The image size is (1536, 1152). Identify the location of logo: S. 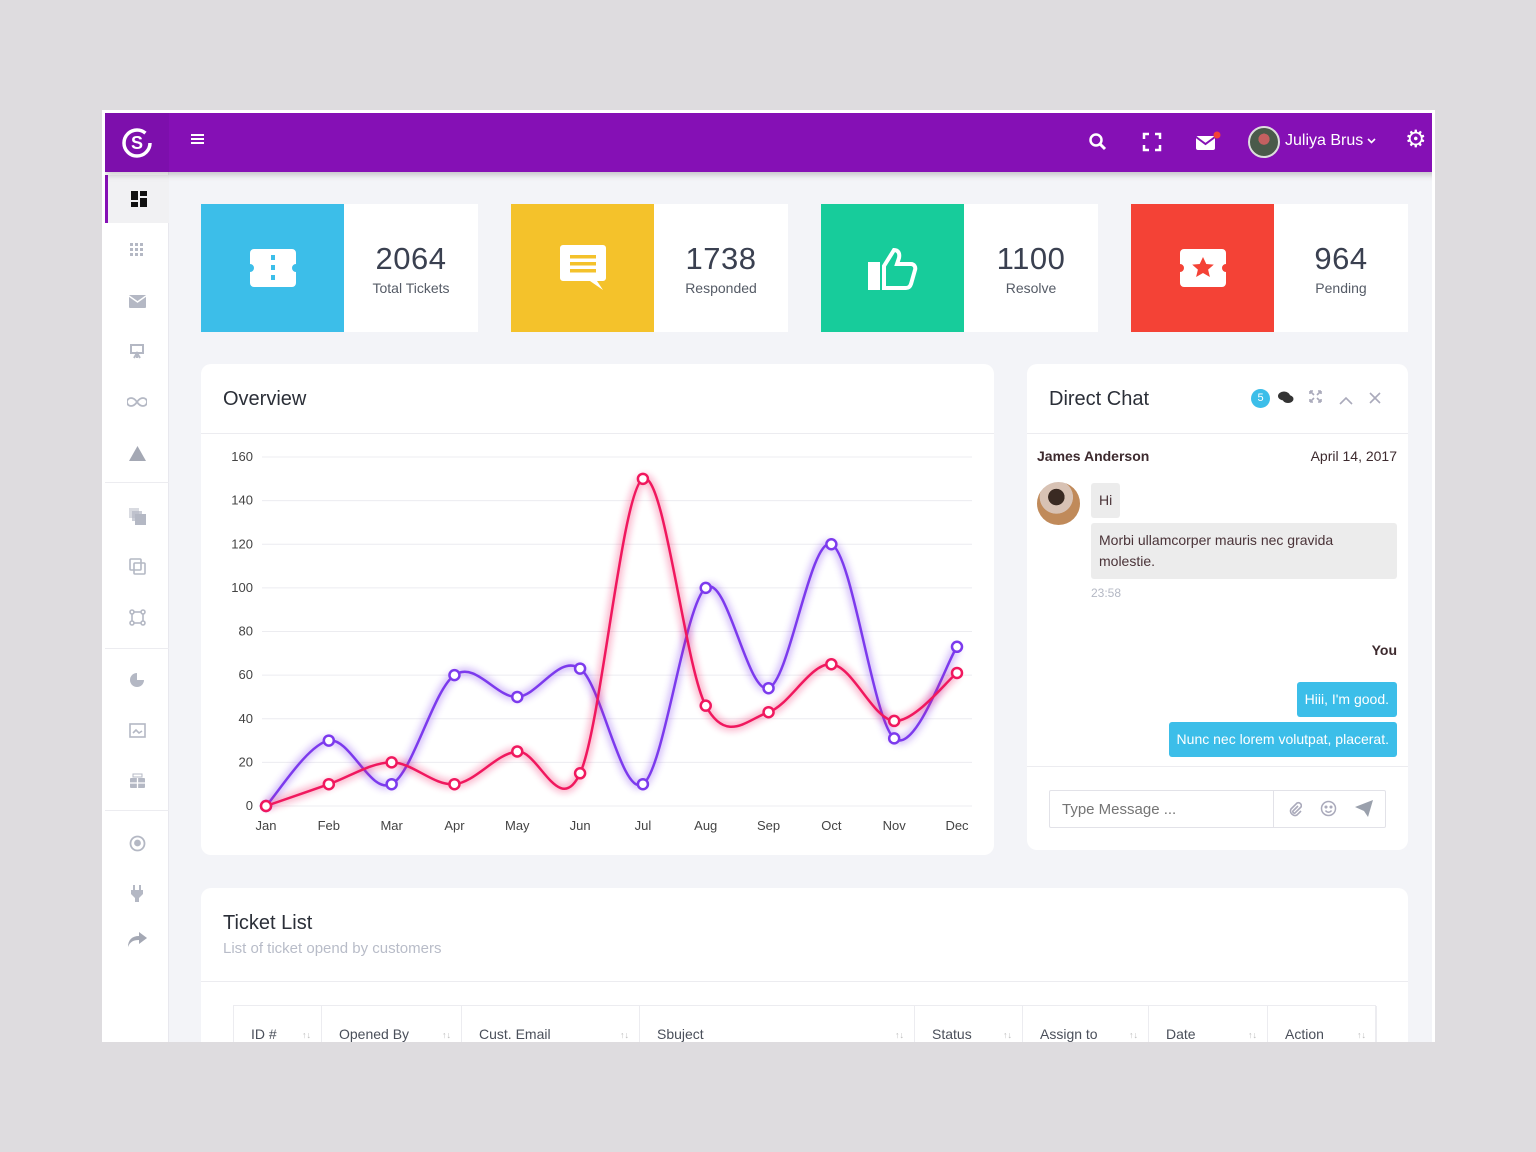
(137, 142).